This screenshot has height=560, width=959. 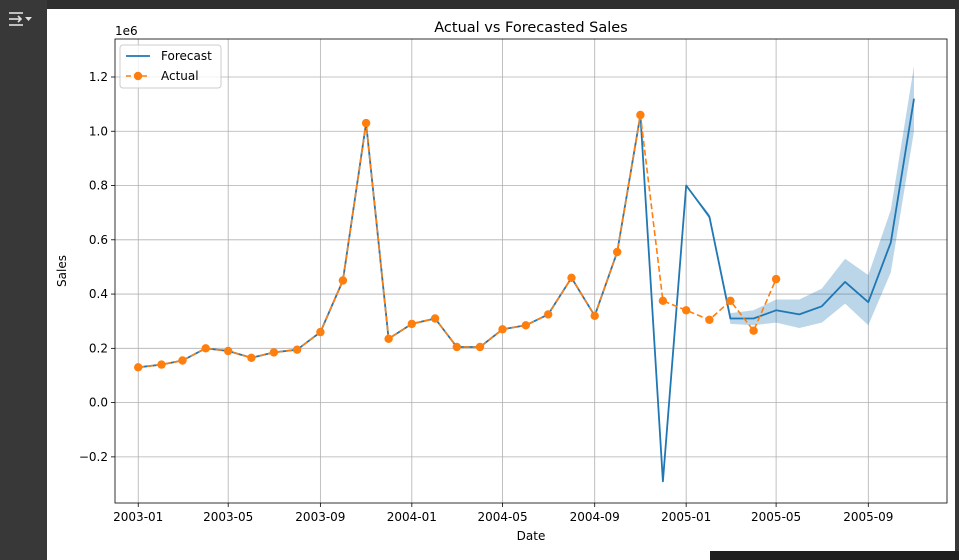 What do you see at coordinates (98, 294) in the screenshot?
I see `y-tick-label: 0.4` at bounding box center [98, 294].